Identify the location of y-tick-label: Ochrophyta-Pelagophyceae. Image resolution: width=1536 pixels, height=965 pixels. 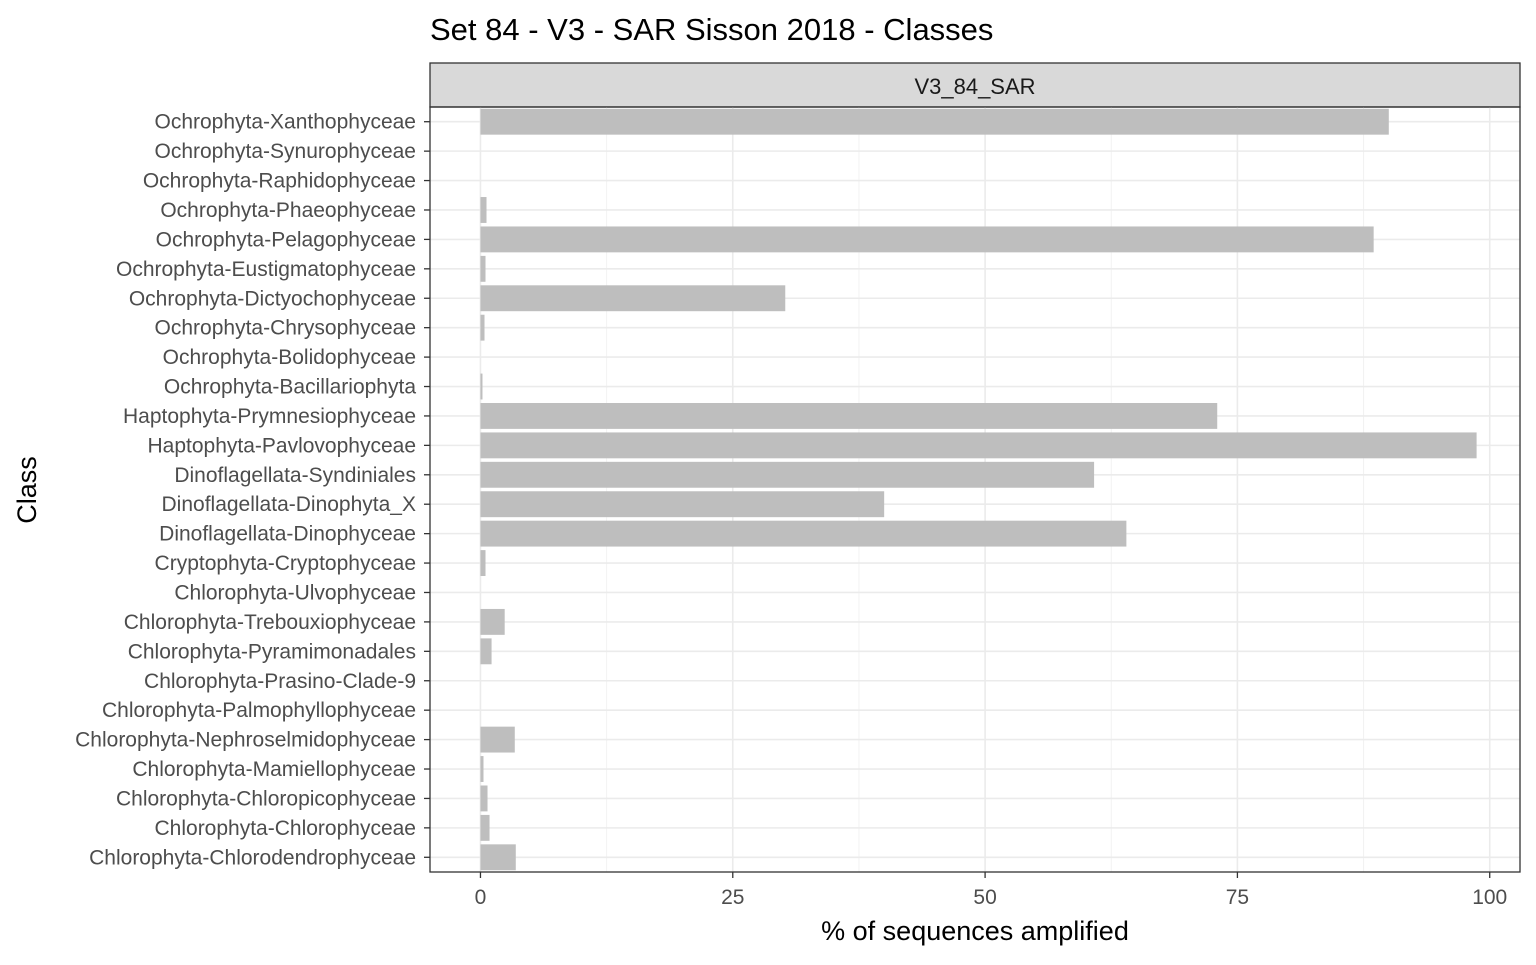
(286, 239).